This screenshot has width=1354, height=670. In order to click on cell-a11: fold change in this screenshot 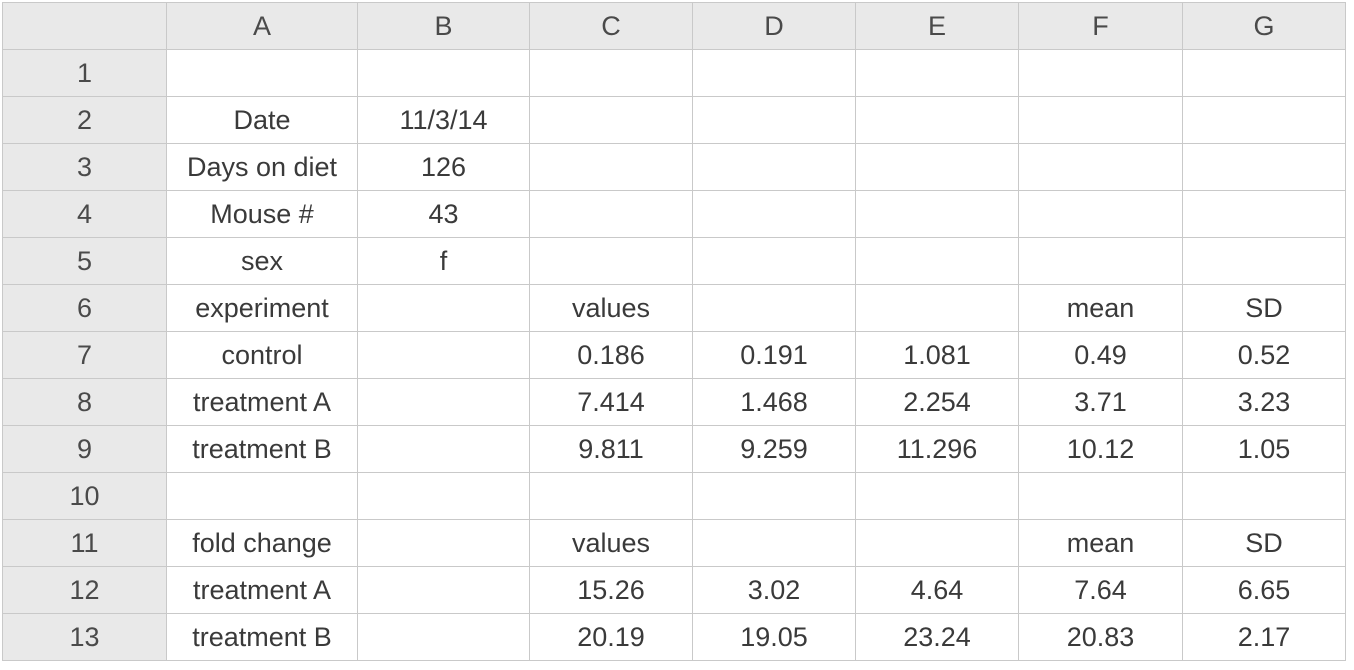, I will do `click(262, 543)`.